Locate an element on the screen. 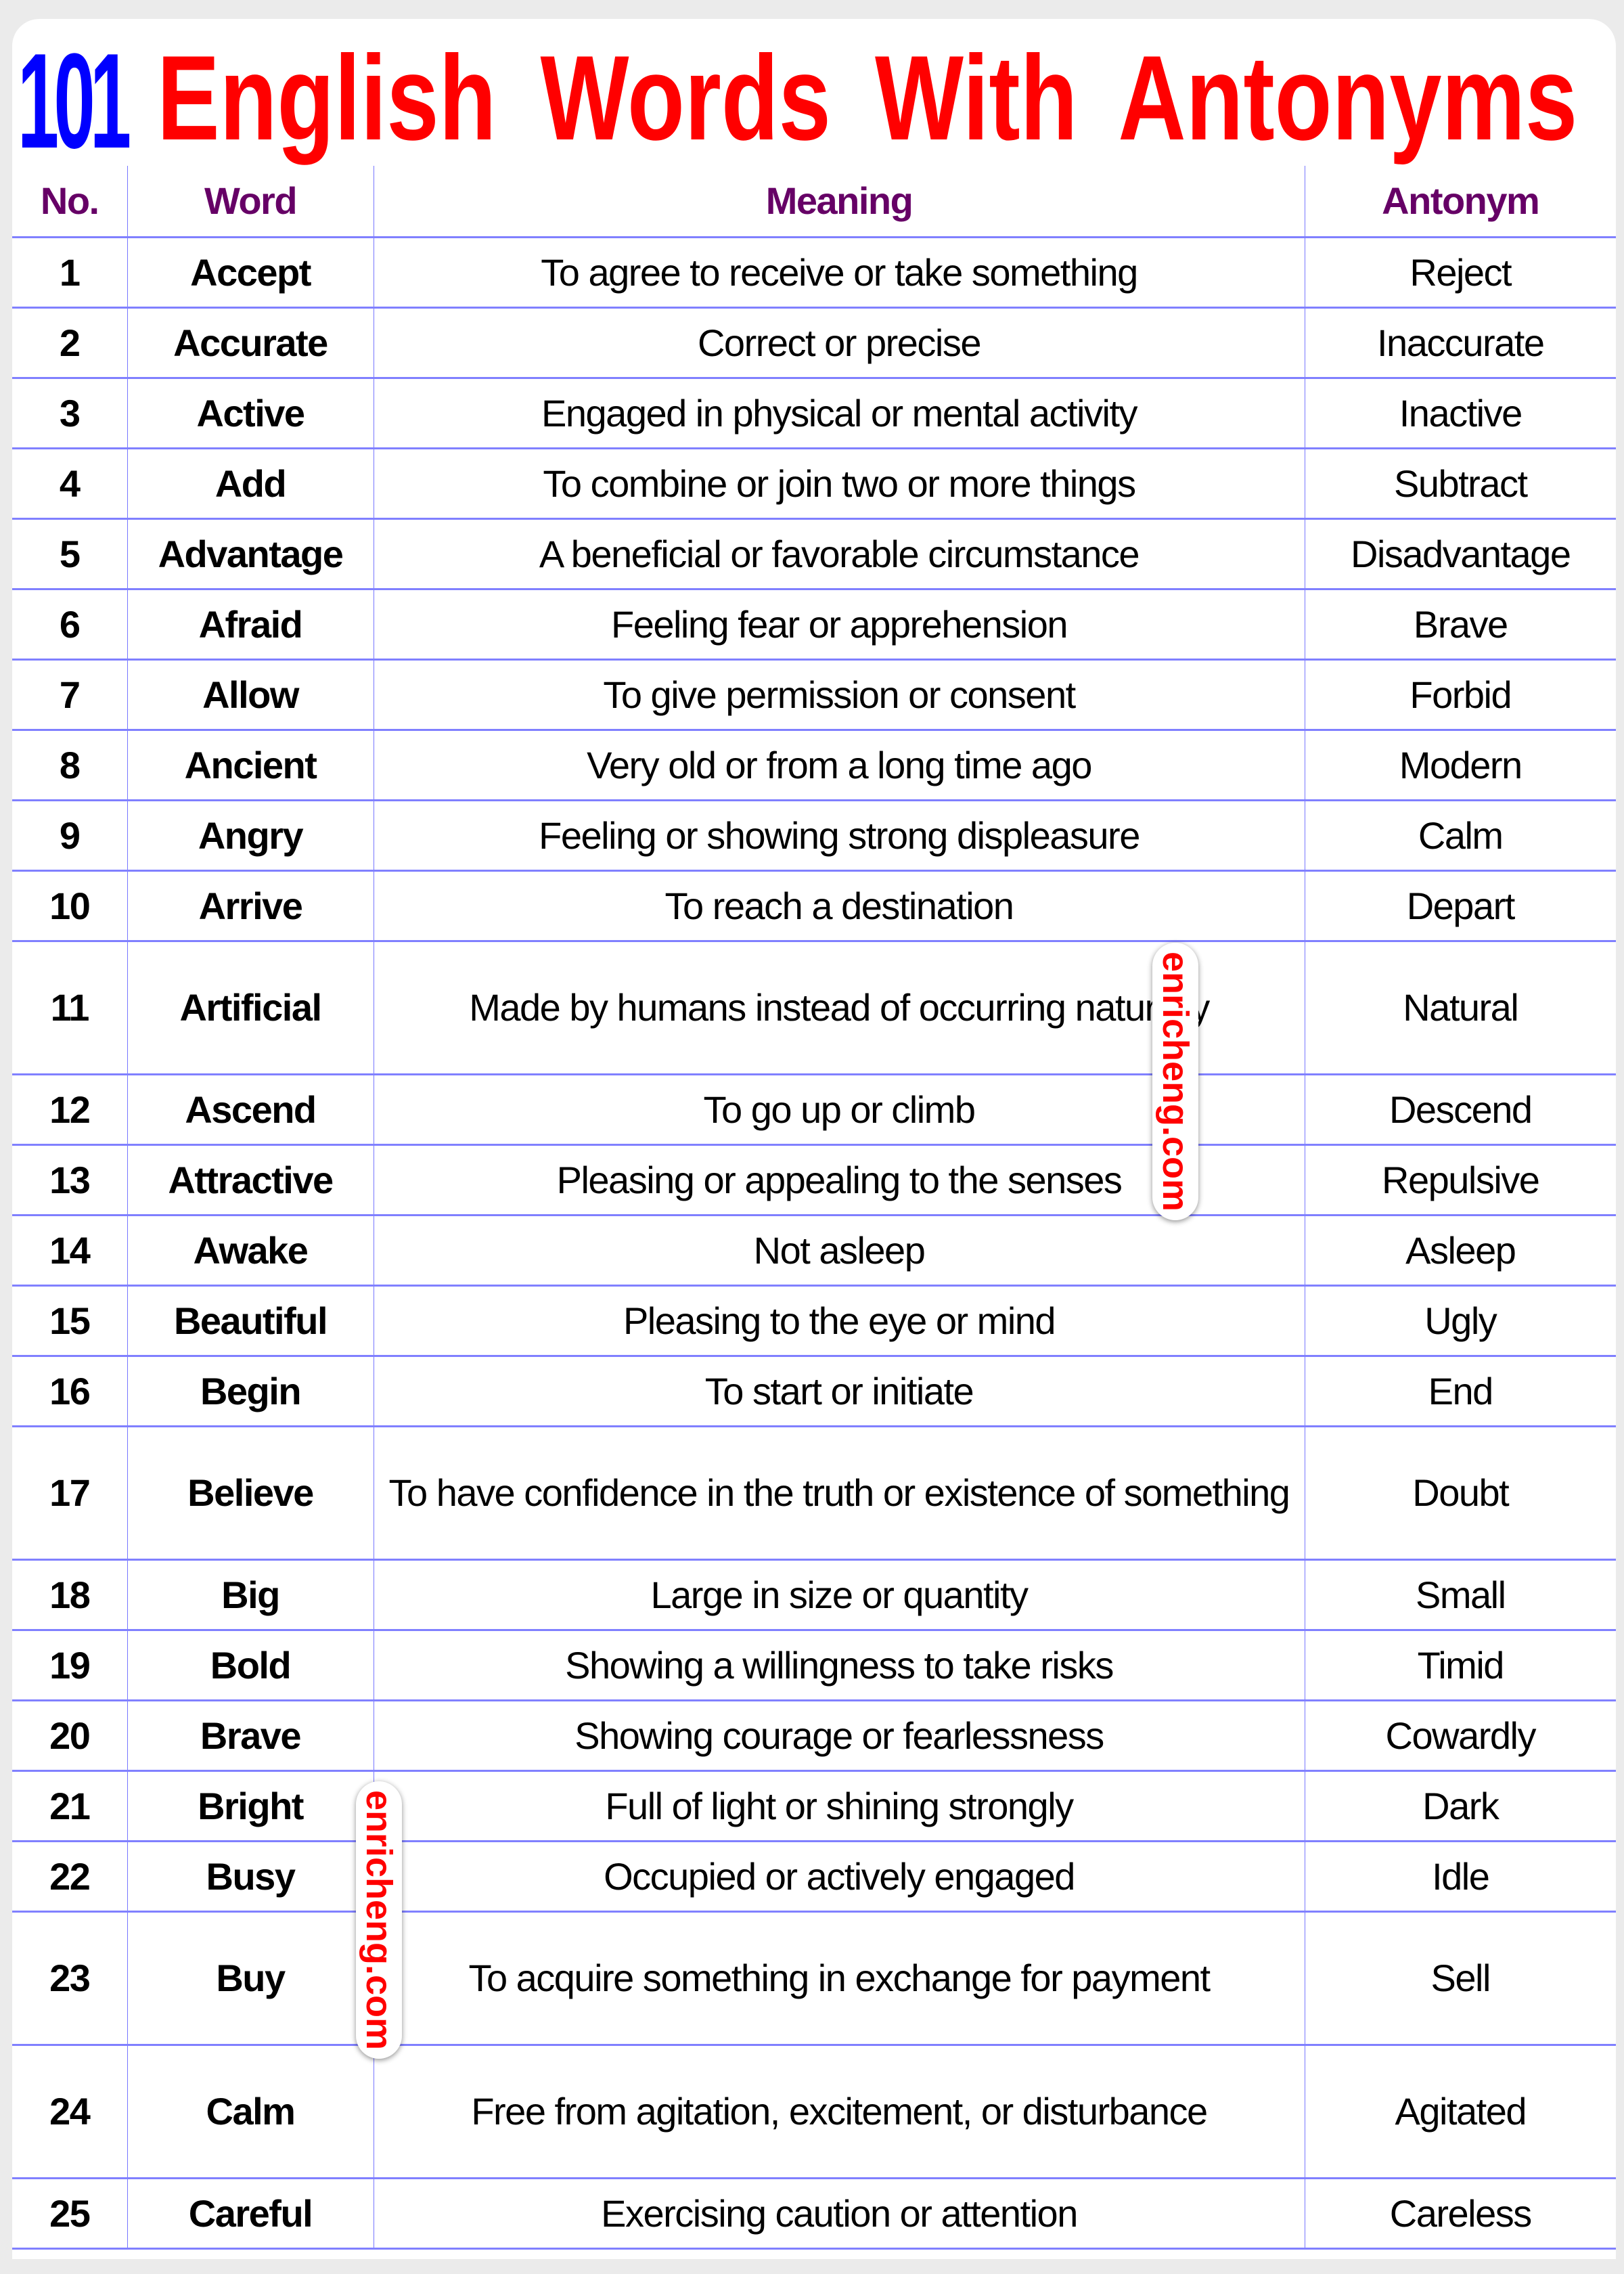 The image size is (1624, 2274). cell-meaning: To start or initiate is located at coordinates (839, 1392).